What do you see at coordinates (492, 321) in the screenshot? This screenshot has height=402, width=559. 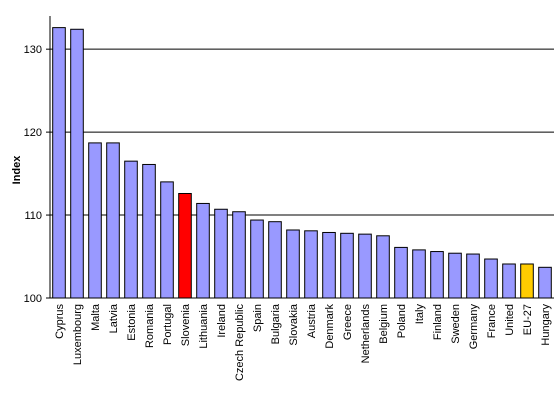 I see `category-label-france: France` at bounding box center [492, 321].